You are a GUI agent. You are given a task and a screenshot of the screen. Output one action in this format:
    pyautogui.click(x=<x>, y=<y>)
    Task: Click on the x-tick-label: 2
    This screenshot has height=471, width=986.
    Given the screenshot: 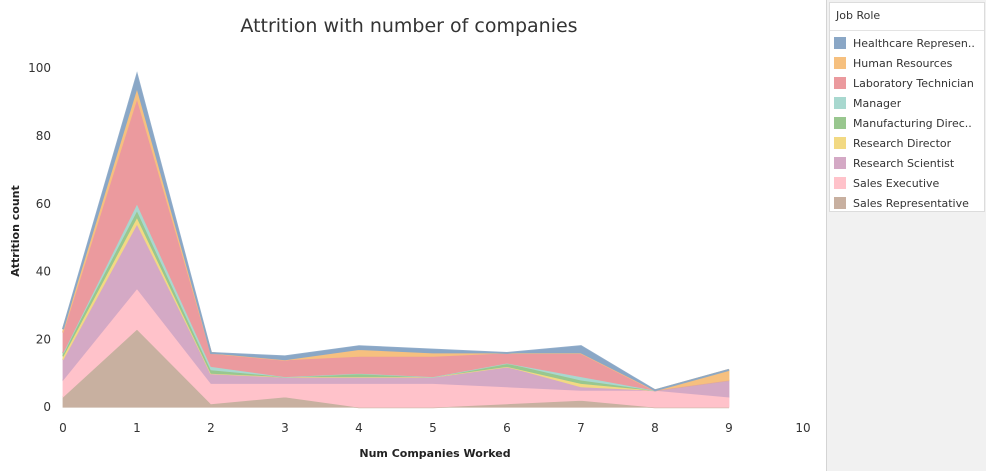 What is the action you would take?
    pyautogui.click(x=211, y=428)
    